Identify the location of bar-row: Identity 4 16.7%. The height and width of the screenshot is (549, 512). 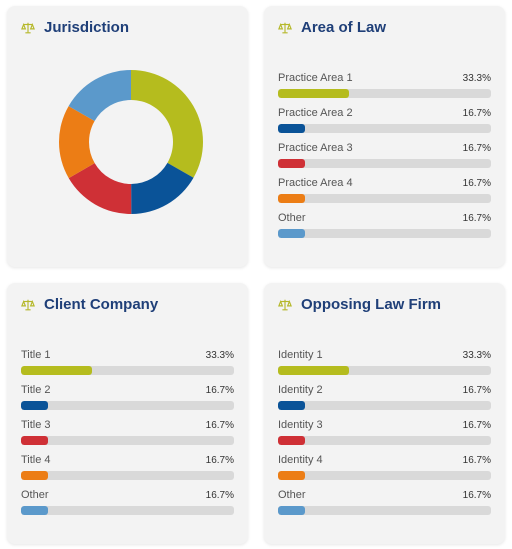
(384, 471).